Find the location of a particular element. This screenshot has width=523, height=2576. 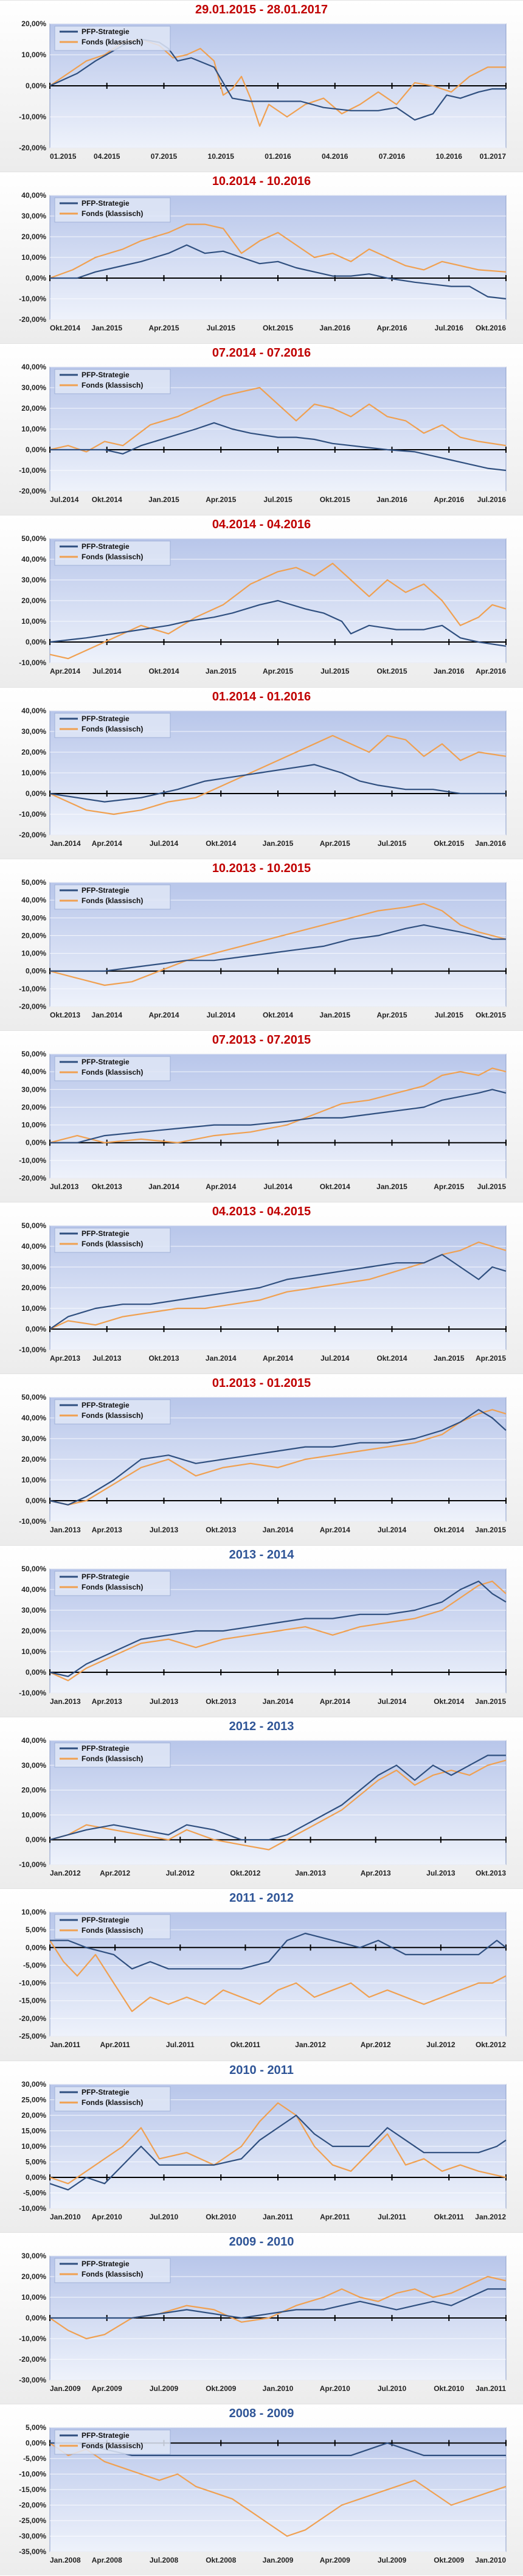

x-tick-label: 04.2016 is located at coordinates (335, 156).